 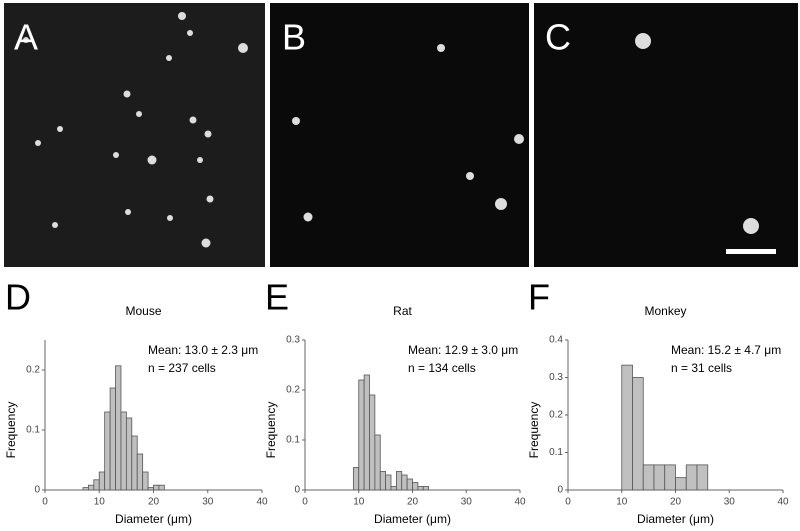 What do you see at coordinates (182, 368) in the screenshot?
I see `annotation: n = 237 cells` at bounding box center [182, 368].